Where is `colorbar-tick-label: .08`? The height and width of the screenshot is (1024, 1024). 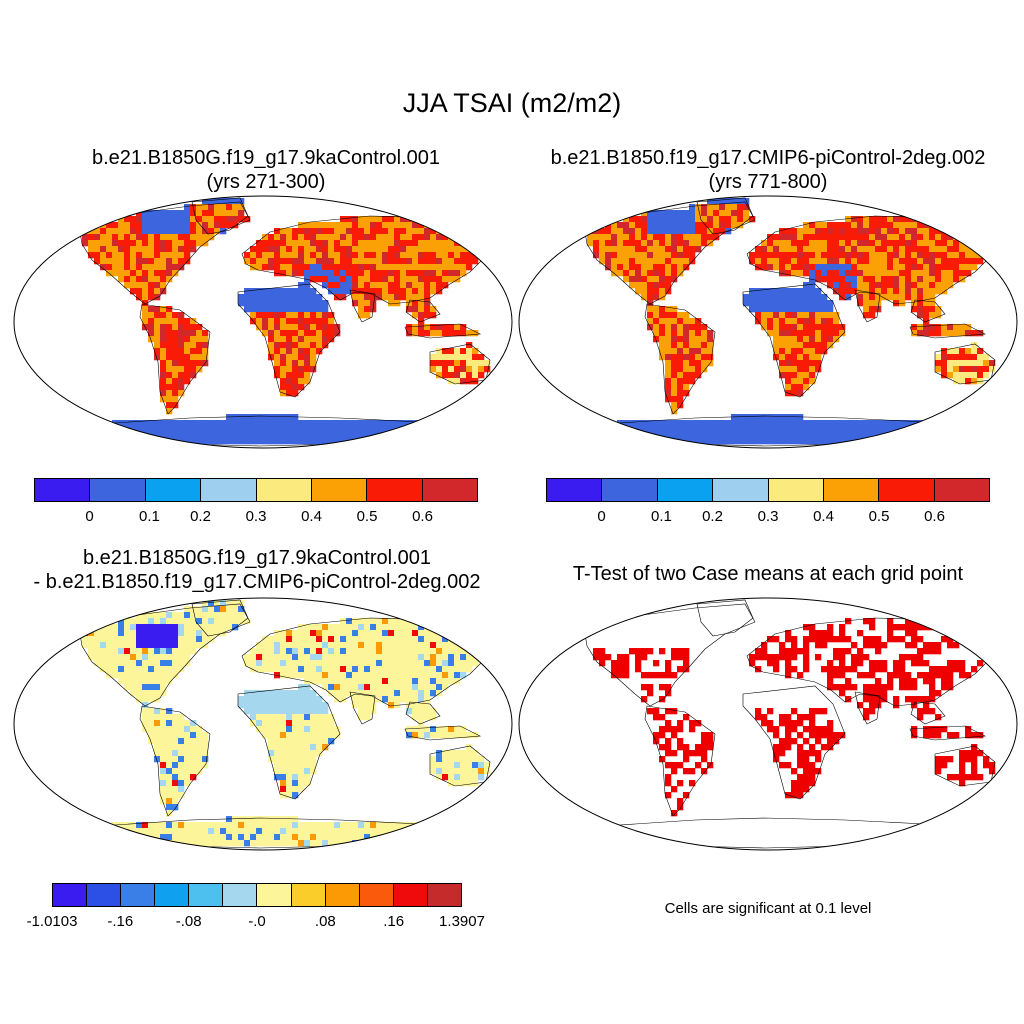 colorbar-tick-label: .08 is located at coordinates (325, 921).